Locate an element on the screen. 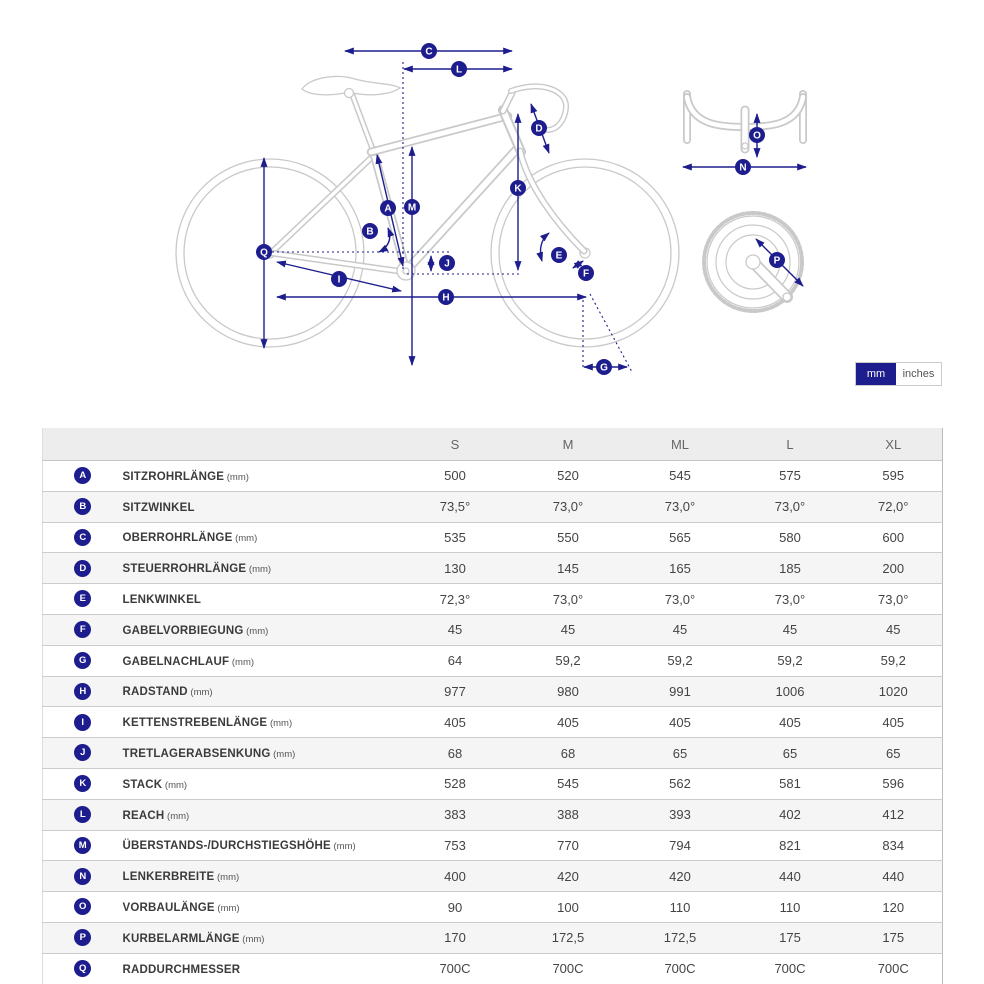  table-row-i: I KETTENSTREBENLÄNGE (mm) 405 405 405 405 405 is located at coordinates (492, 722).